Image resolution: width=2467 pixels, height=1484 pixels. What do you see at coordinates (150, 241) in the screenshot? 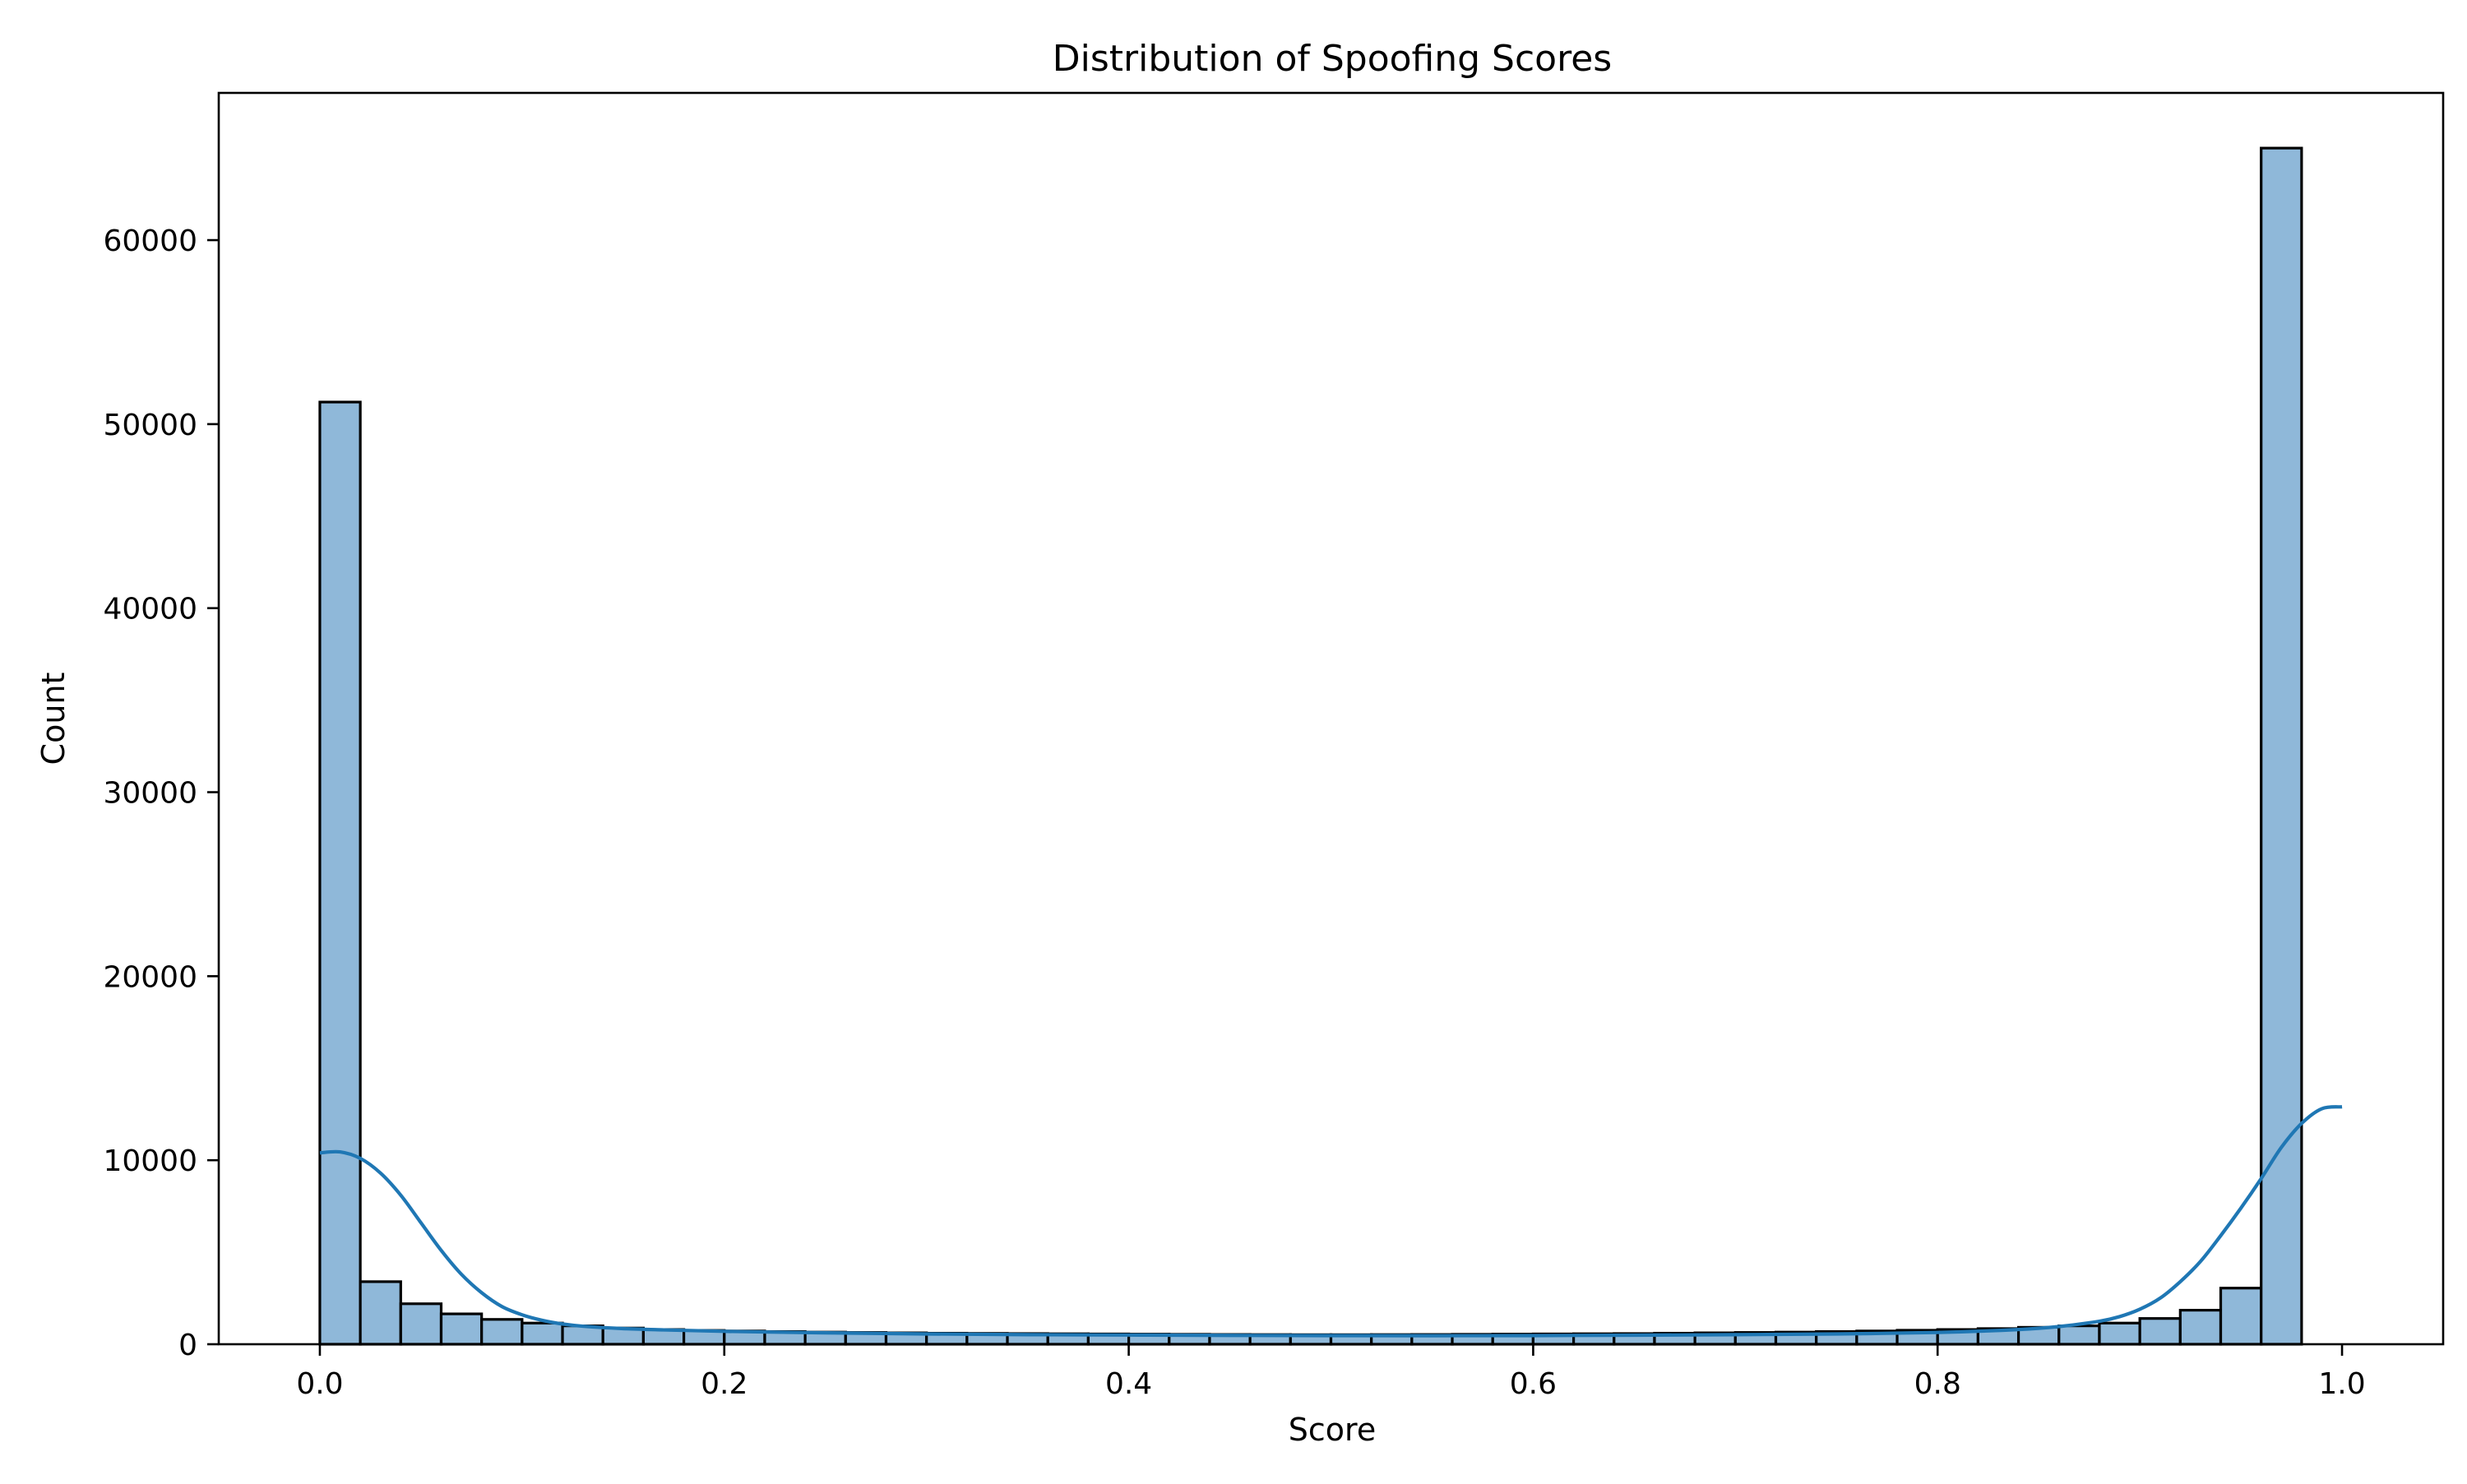
I see `y-tick-label: 60000` at bounding box center [150, 241].